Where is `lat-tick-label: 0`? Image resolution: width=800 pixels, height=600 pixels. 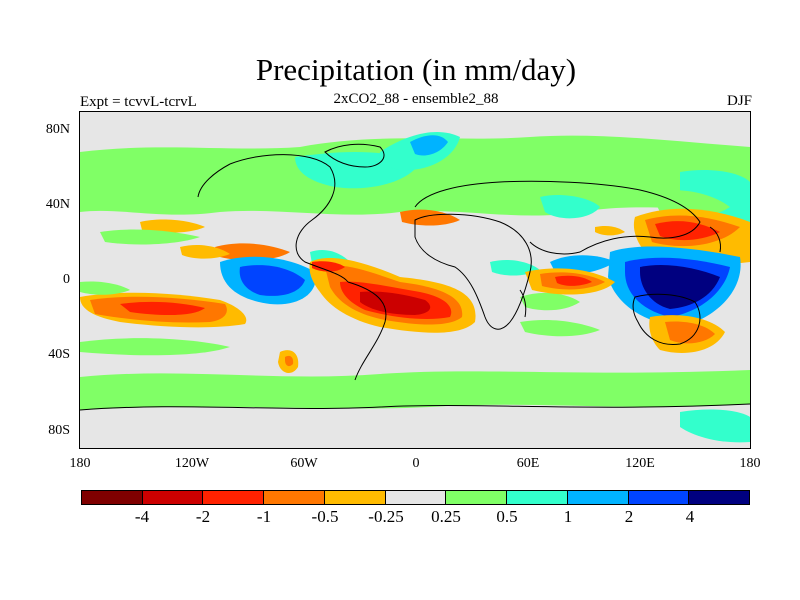 lat-tick-label: 0 is located at coordinates (66, 279).